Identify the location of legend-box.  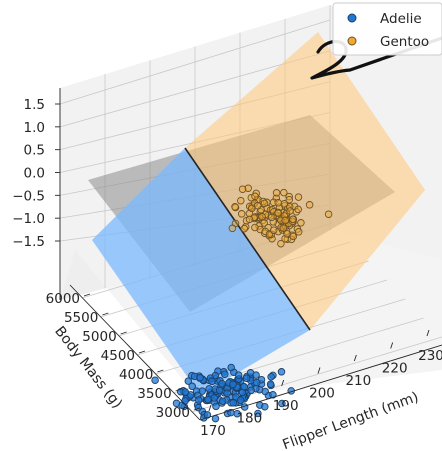
(387, 29).